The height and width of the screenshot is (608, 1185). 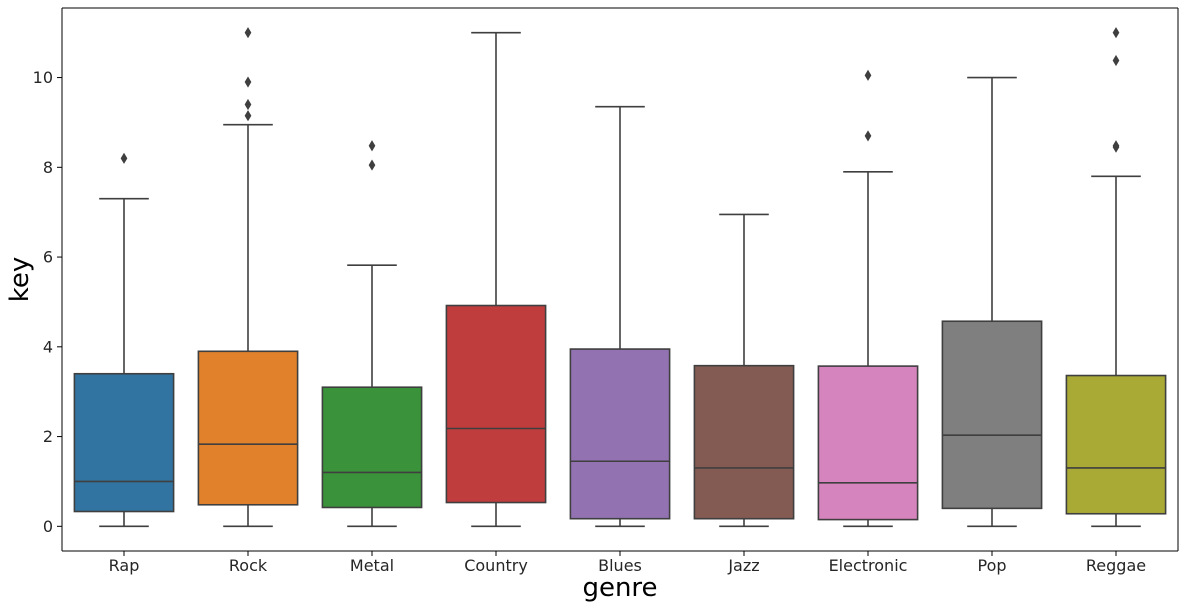 What do you see at coordinates (496, 279) in the screenshot?
I see `box-country` at bounding box center [496, 279].